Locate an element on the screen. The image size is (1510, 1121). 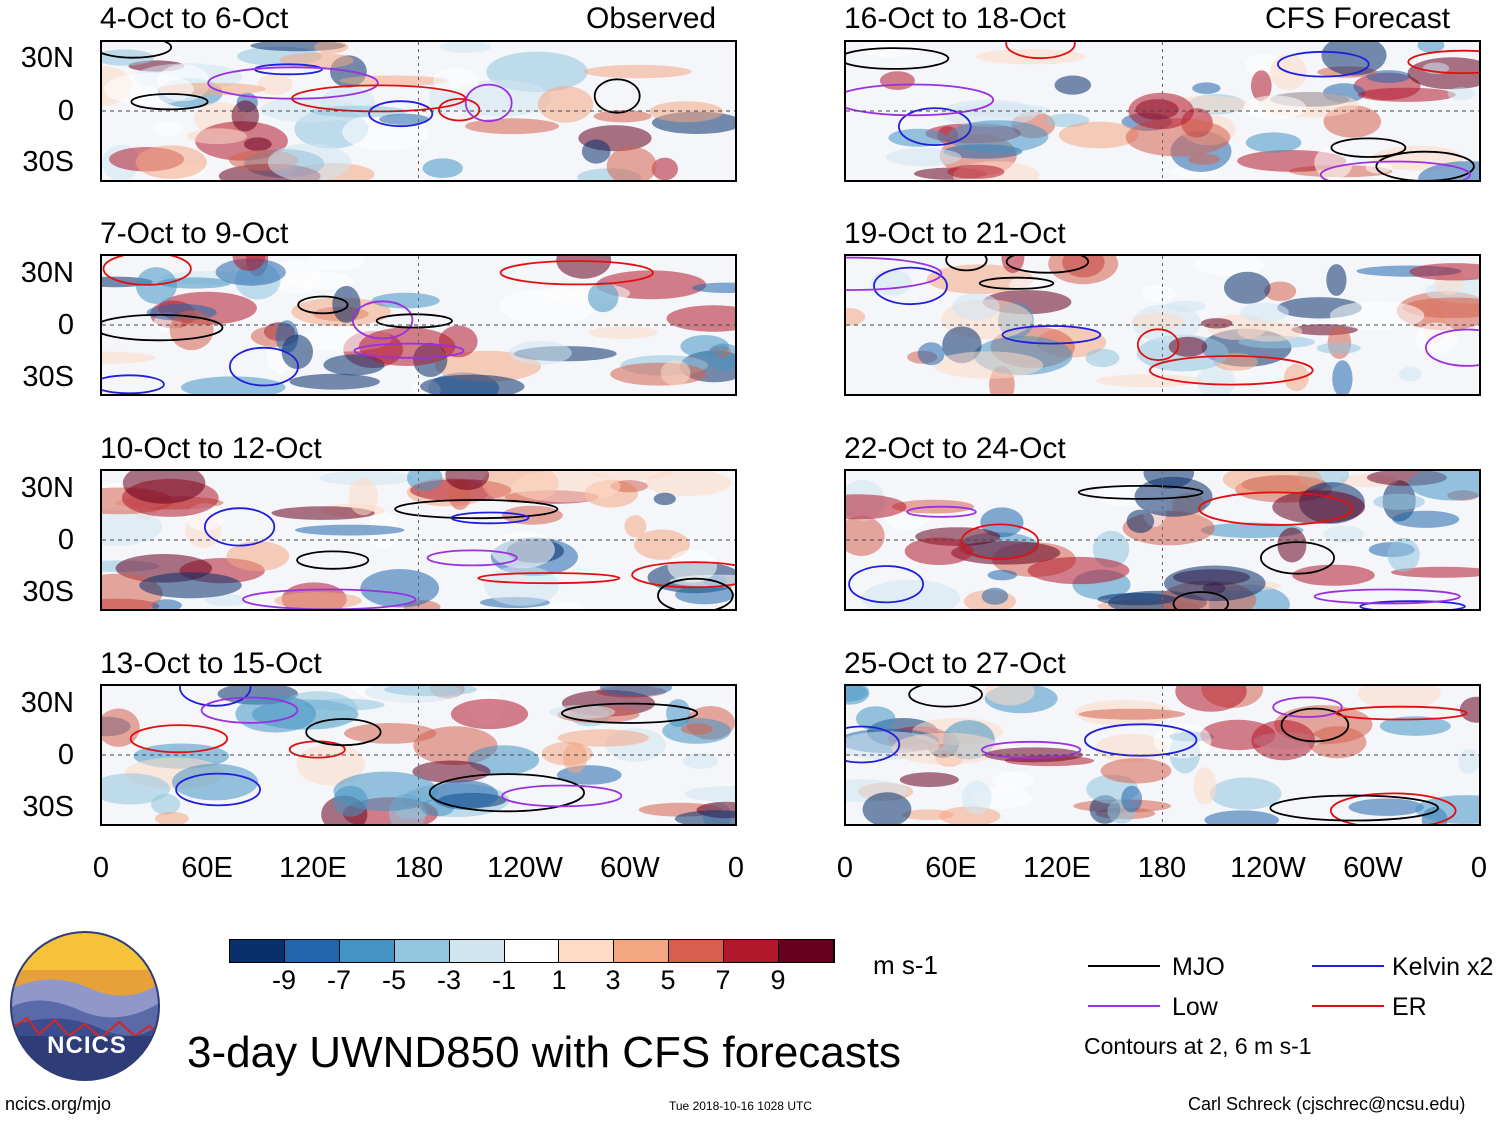
legend-label-mjo: MJO is located at coordinates (1198, 967).